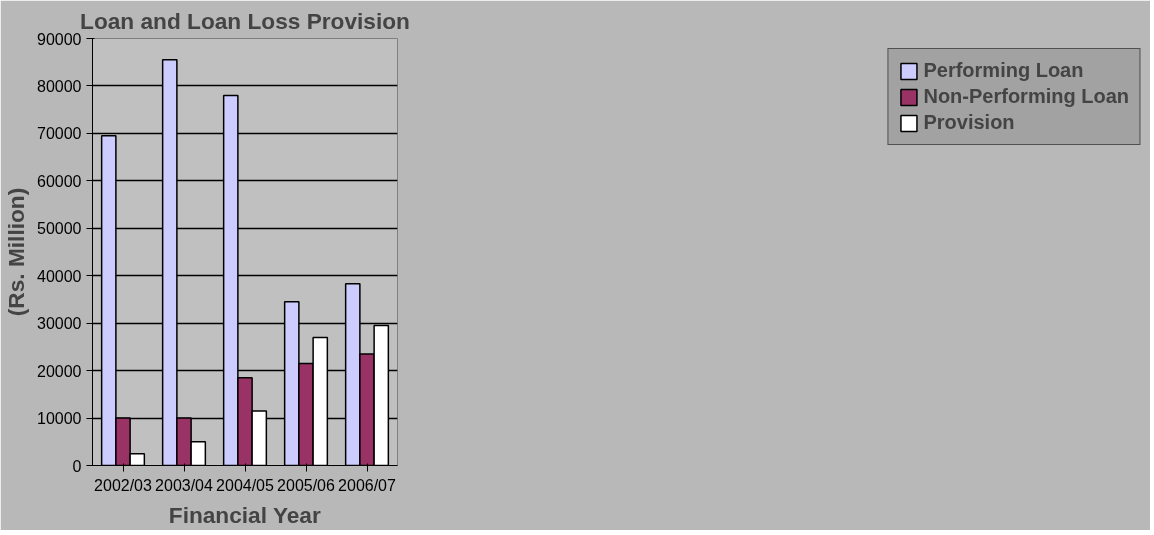 This screenshot has width=1154, height=535. What do you see at coordinates (306, 485) in the screenshot?
I see `x-tick-label: 2005/06` at bounding box center [306, 485].